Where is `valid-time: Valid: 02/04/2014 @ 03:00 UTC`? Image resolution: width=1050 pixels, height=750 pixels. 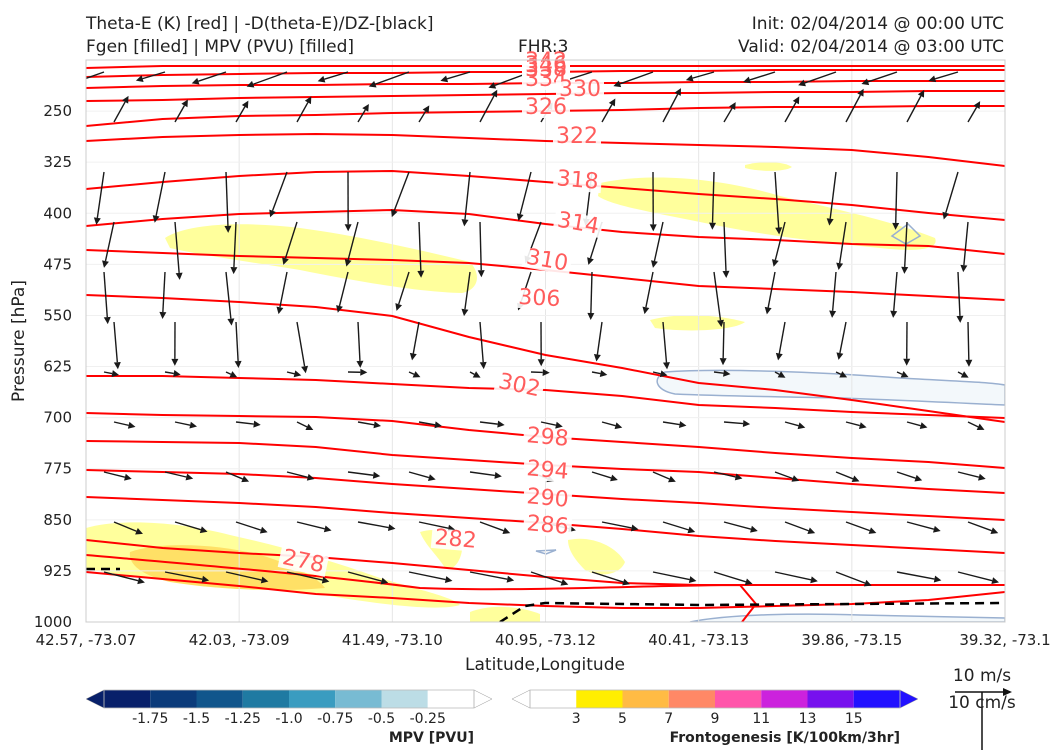
valid-time: Valid: 02/04/2014 @ 03:00 UTC is located at coordinates (871, 47).